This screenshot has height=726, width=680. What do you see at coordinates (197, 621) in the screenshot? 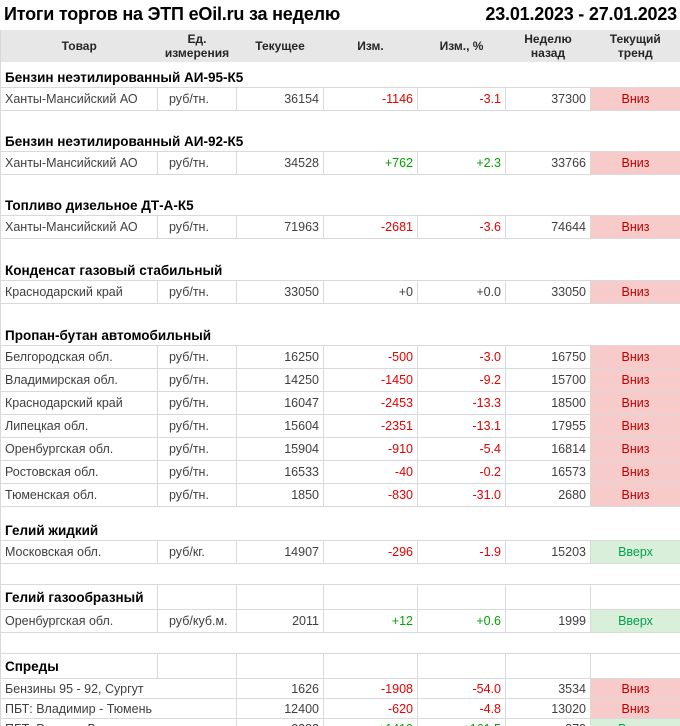
I see `unit-cell: руб/куб.м.` at bounding box center [197, 621].